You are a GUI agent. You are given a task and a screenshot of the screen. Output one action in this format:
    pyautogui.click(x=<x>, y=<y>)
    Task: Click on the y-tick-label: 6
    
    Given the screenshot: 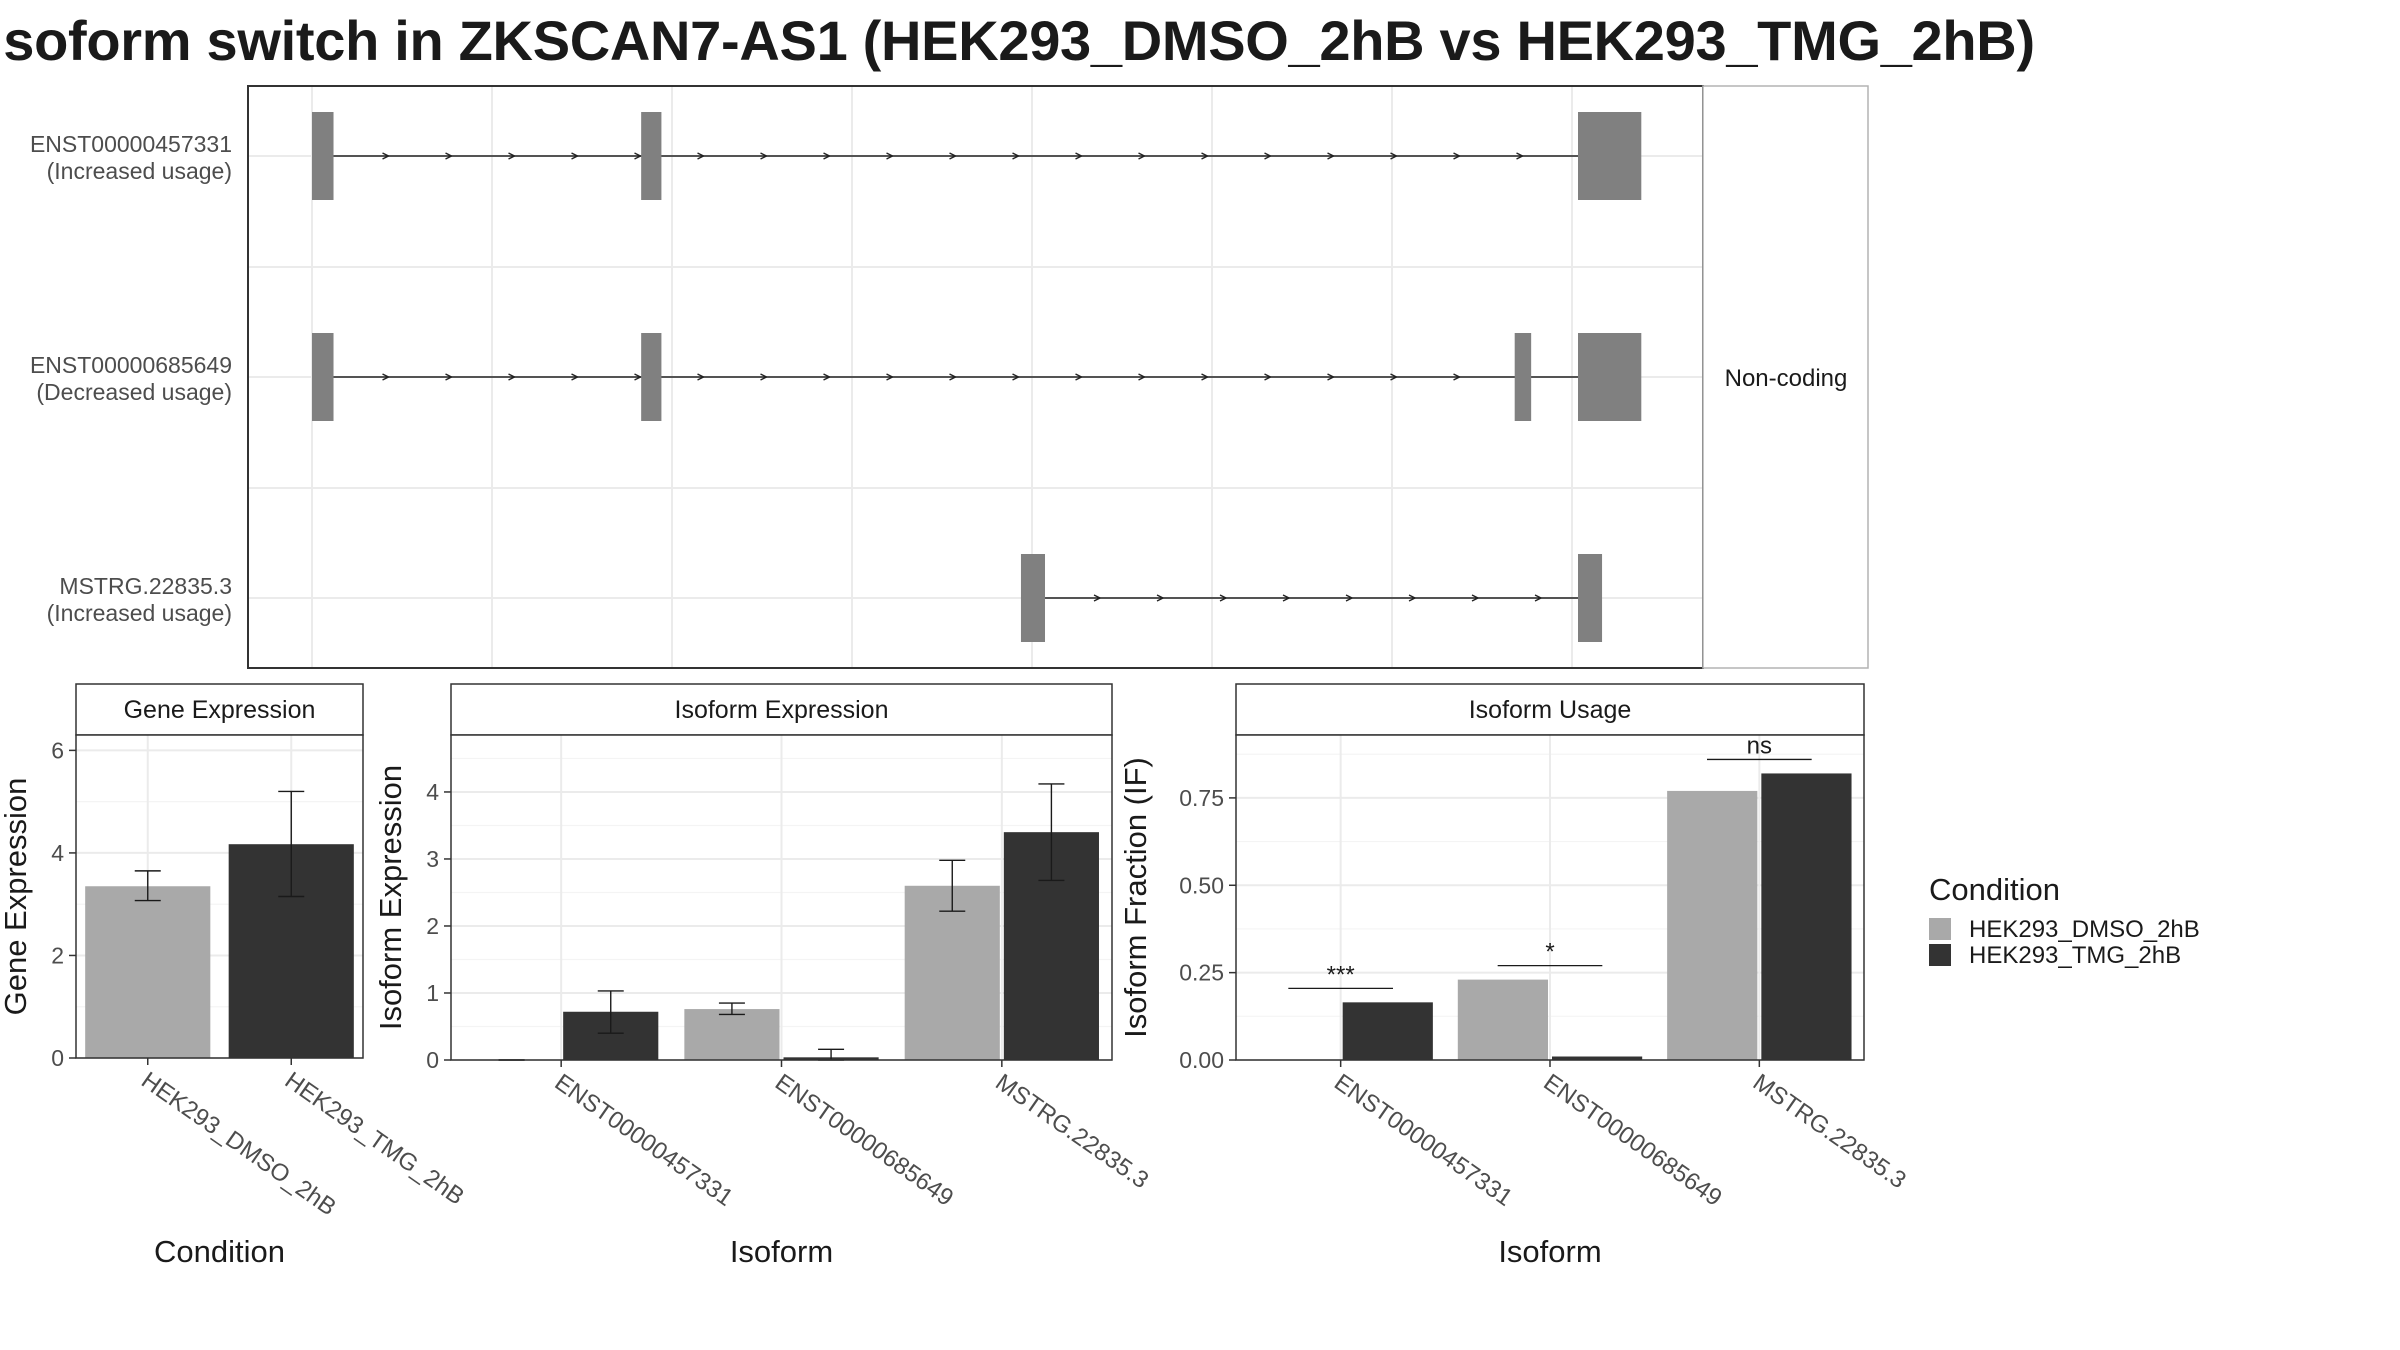 What is the action you would take?
    pyautogui.click(x=57, y=750)
    